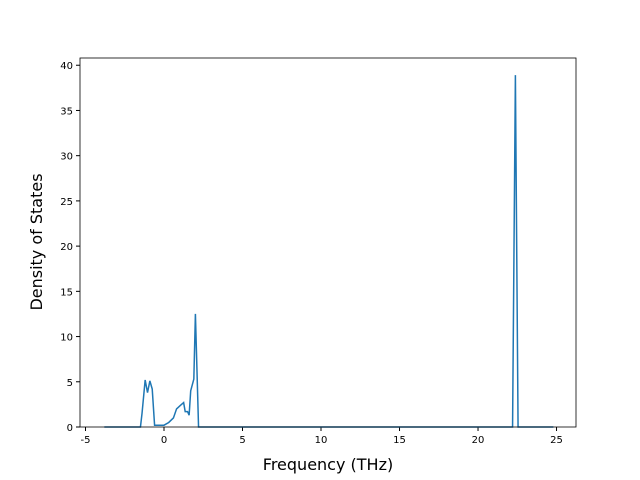 The height and width of the screenshot is (480, 640). What do you see at coordinates (70, 383) in the screenshot?
I see `y-tick-label: 5` at bounding box center [70, 383].